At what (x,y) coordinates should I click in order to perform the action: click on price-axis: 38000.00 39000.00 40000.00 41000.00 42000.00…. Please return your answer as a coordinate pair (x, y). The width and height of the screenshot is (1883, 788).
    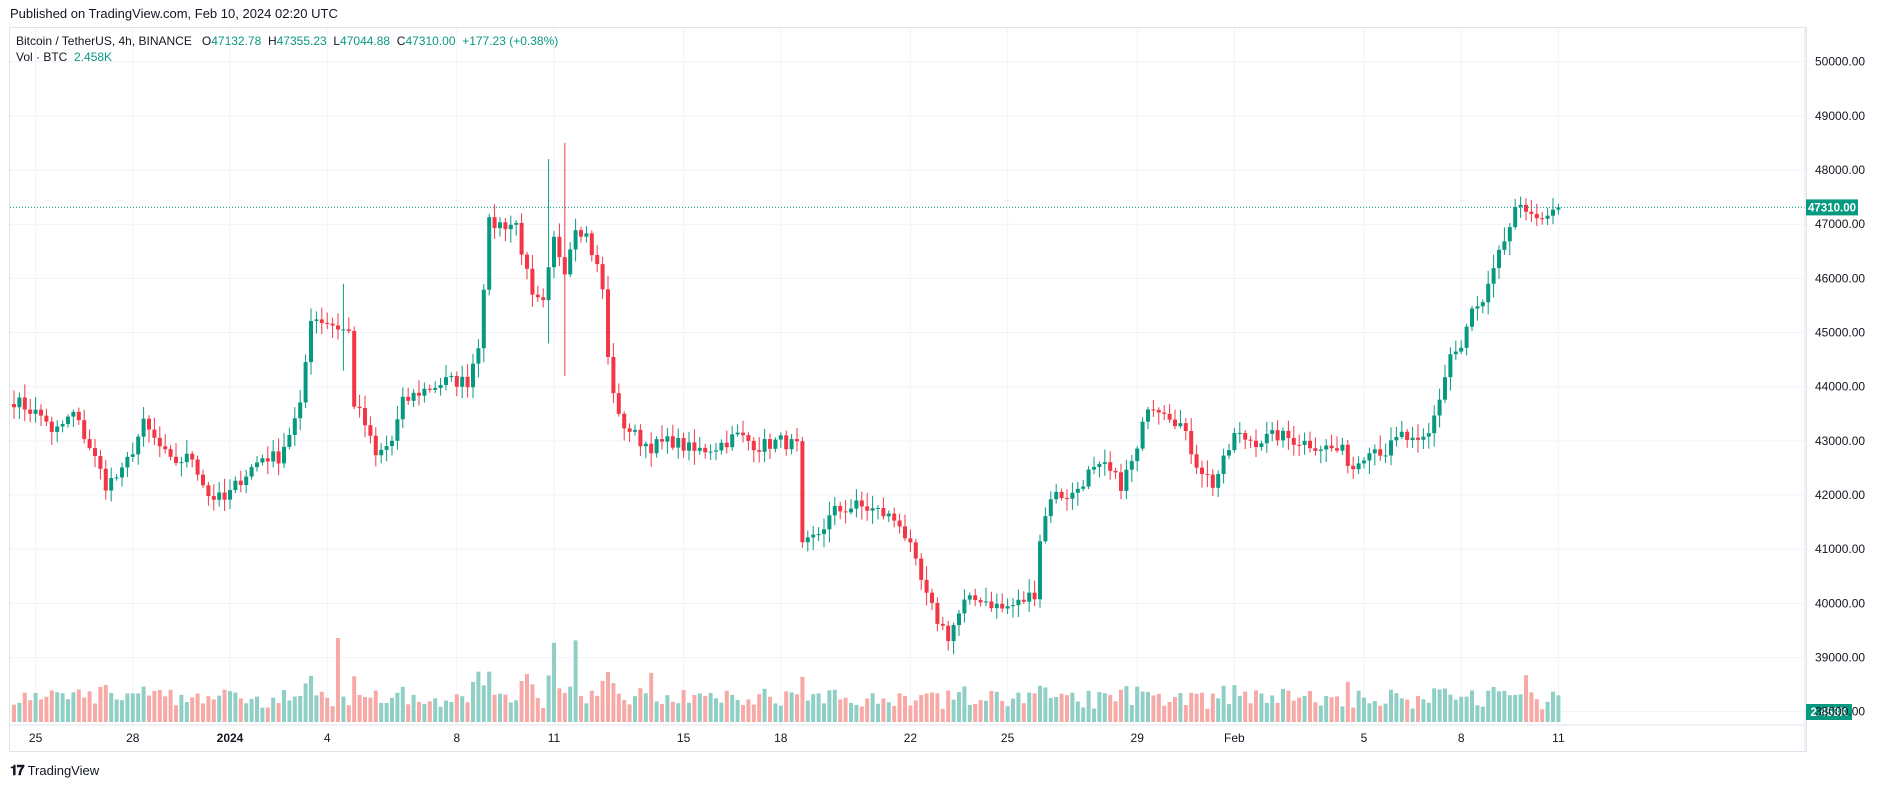
    Looking at the image, I should click on (1834, 390).